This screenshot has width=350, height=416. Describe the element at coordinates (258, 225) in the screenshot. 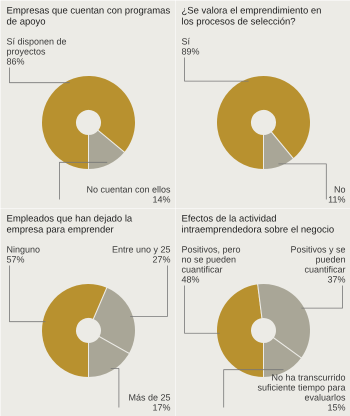

I see `chart-title: Efectos de la actividad intraemprendedora sobre el negocio` at that location.